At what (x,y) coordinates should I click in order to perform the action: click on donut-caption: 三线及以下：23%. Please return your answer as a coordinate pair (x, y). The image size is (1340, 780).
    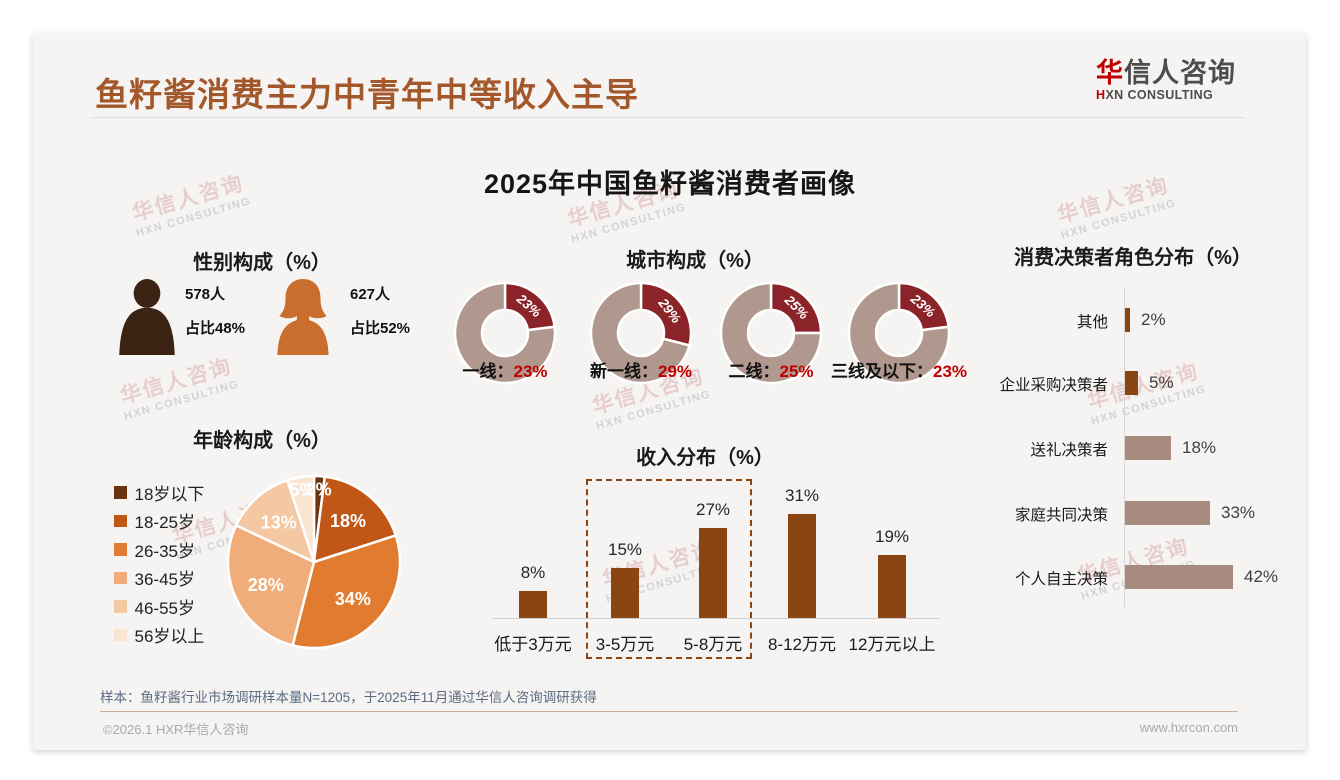
    Looking at the image, I should click on (899, 369).